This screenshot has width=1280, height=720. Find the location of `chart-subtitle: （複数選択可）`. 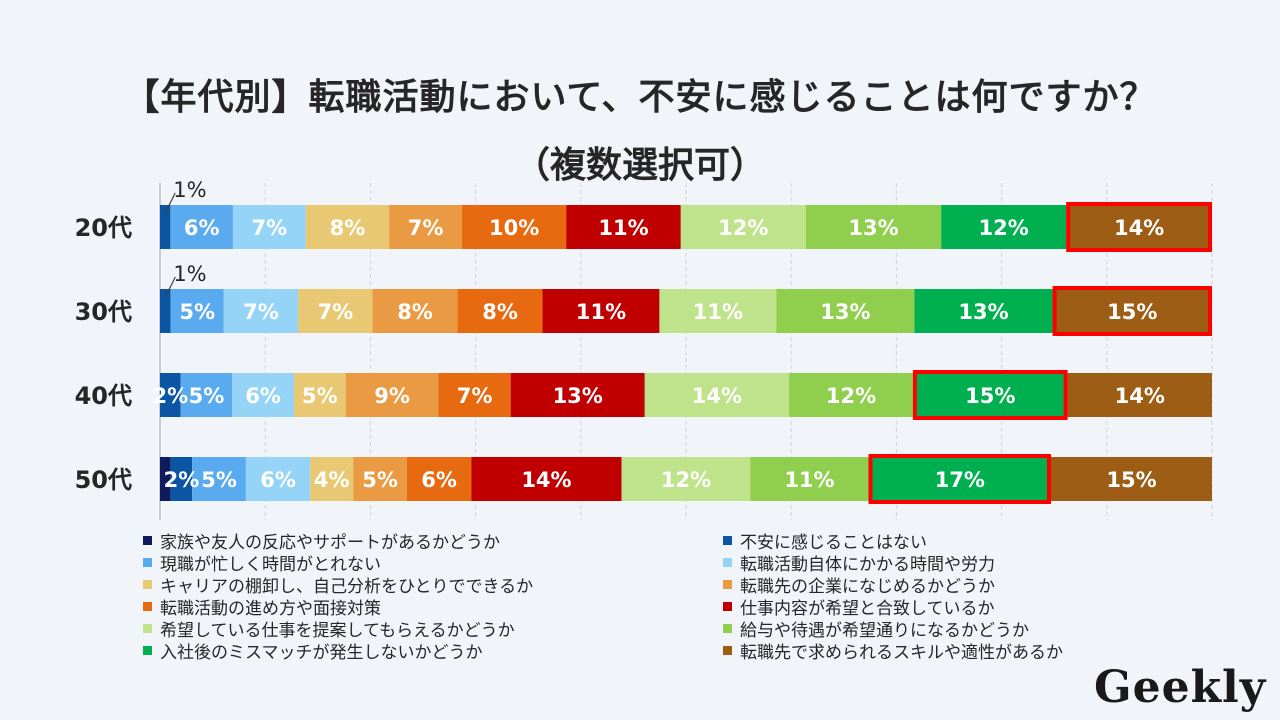

chart-subtitle: （複数選択可） is located at coordinates (639, 165).